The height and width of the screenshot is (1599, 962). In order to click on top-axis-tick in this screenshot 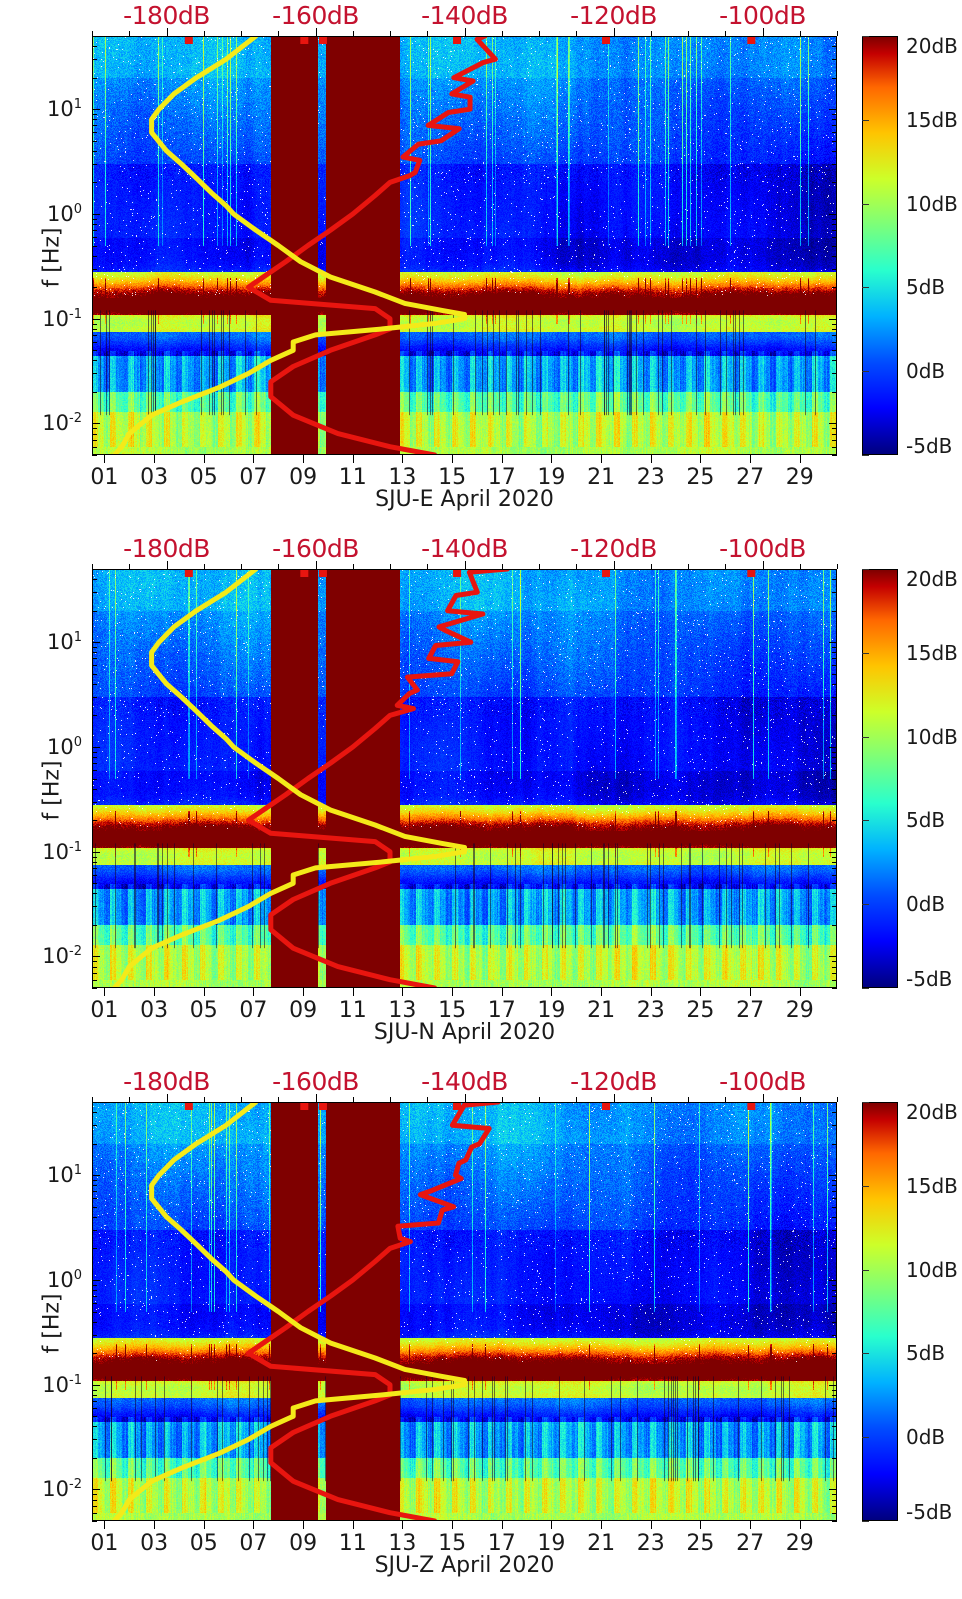, I will do `click(465, 1098)`.